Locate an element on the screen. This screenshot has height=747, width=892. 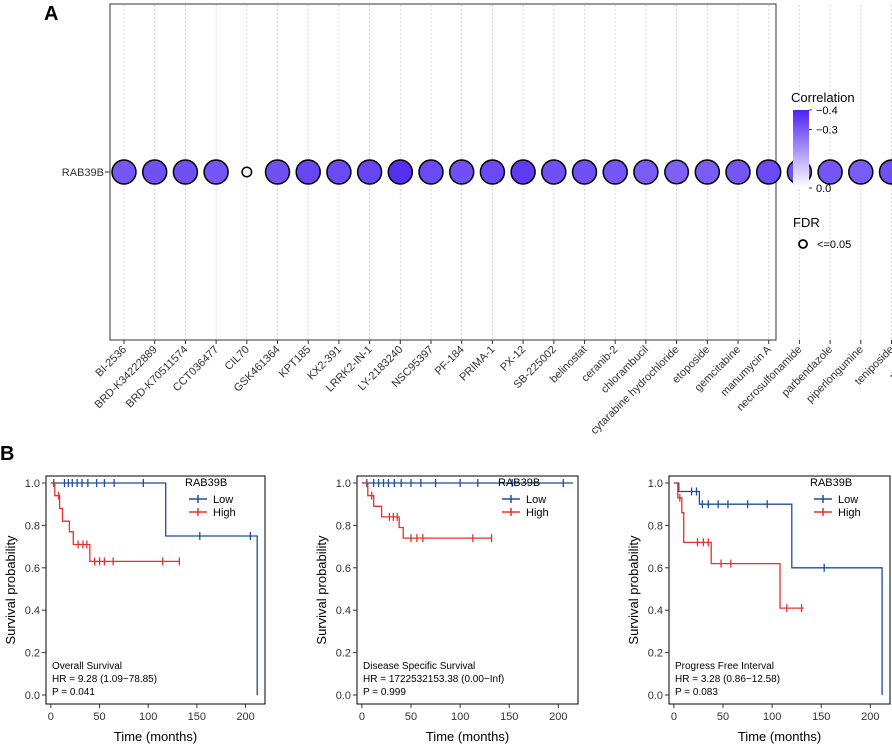
row-label: RAB39B is located at coordinates (83, 173).